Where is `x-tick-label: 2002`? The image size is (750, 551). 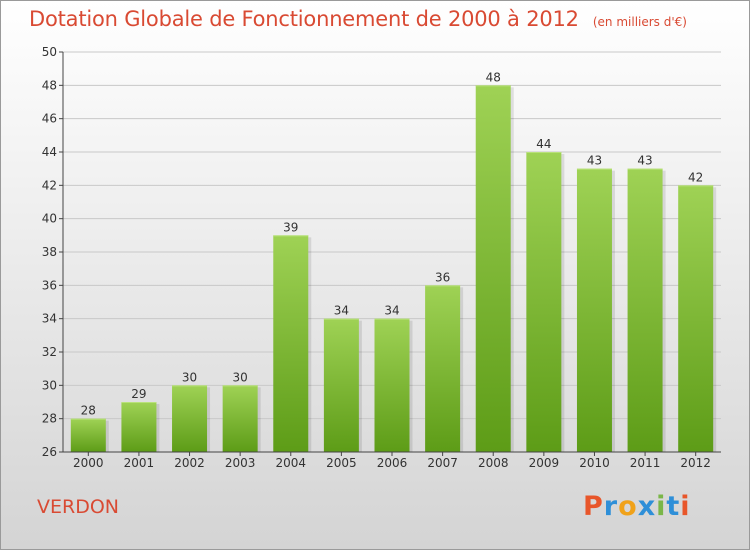 x-tick-label: 2002 is located at coordinates (189, 463).